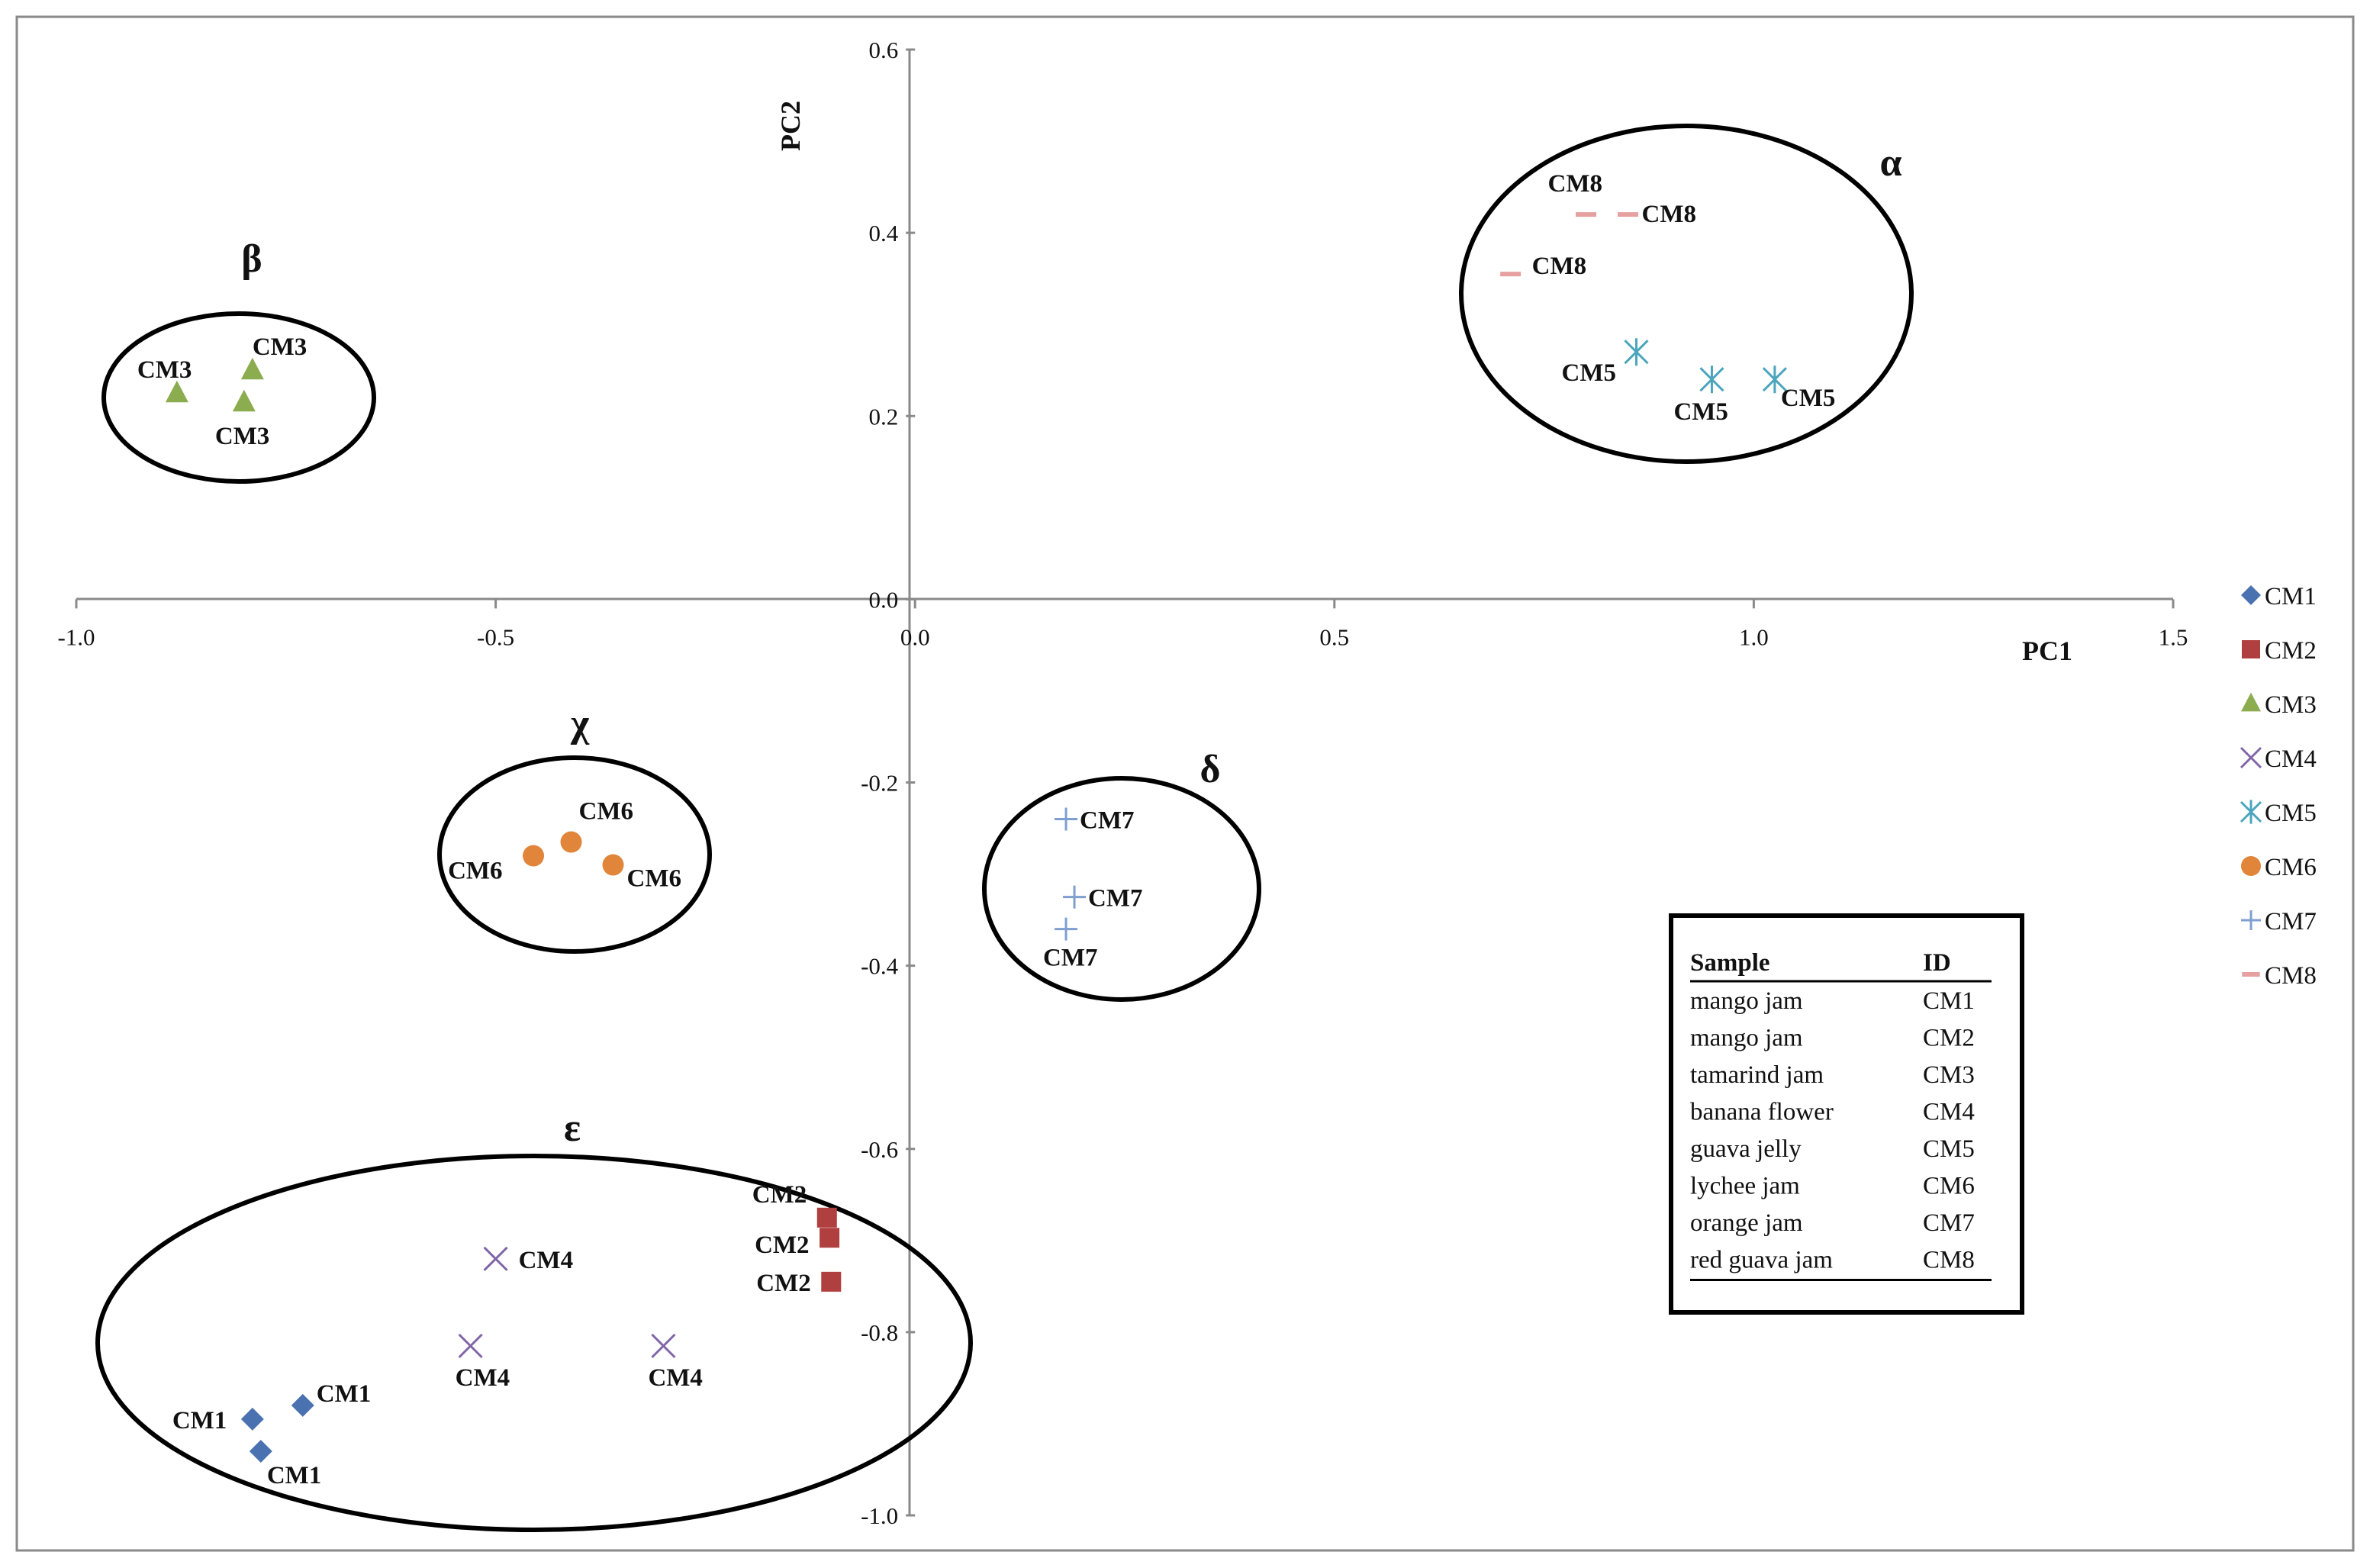 The height and width of the screenshot is (1568, 2370). I want to click on table-cell-id: CM5, so click(1949, 1149).